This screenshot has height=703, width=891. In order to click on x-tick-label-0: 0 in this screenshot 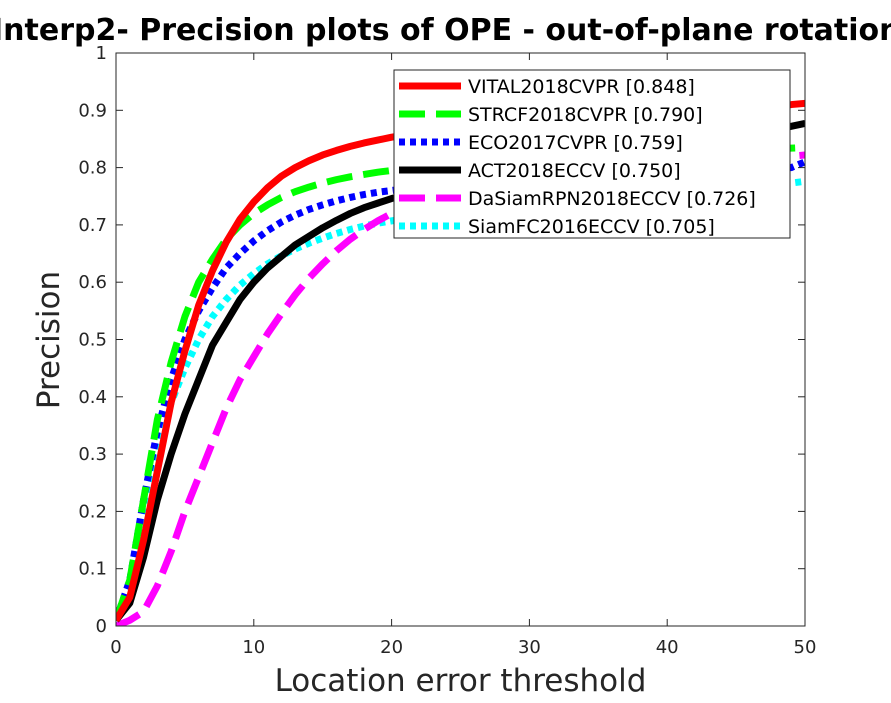, I will do `click(115, 647)`.